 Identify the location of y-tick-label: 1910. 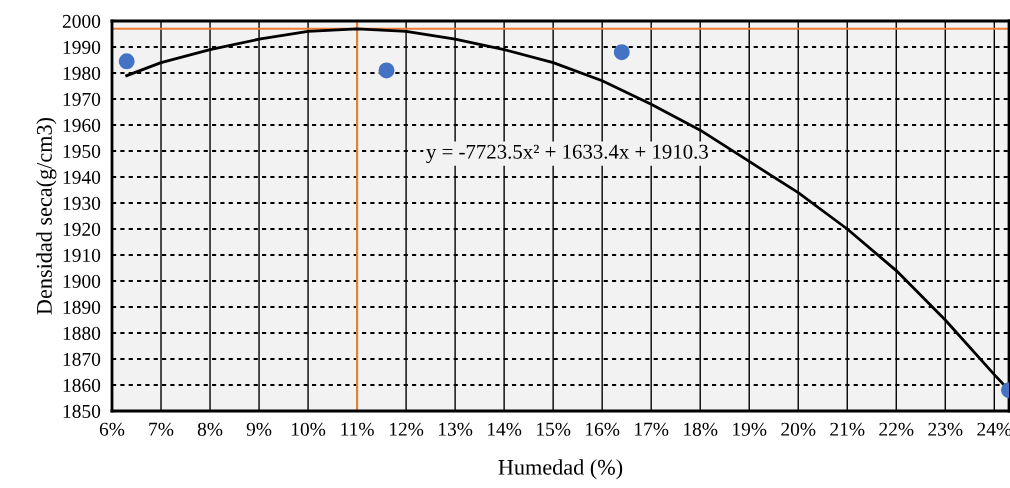
(82, 255).